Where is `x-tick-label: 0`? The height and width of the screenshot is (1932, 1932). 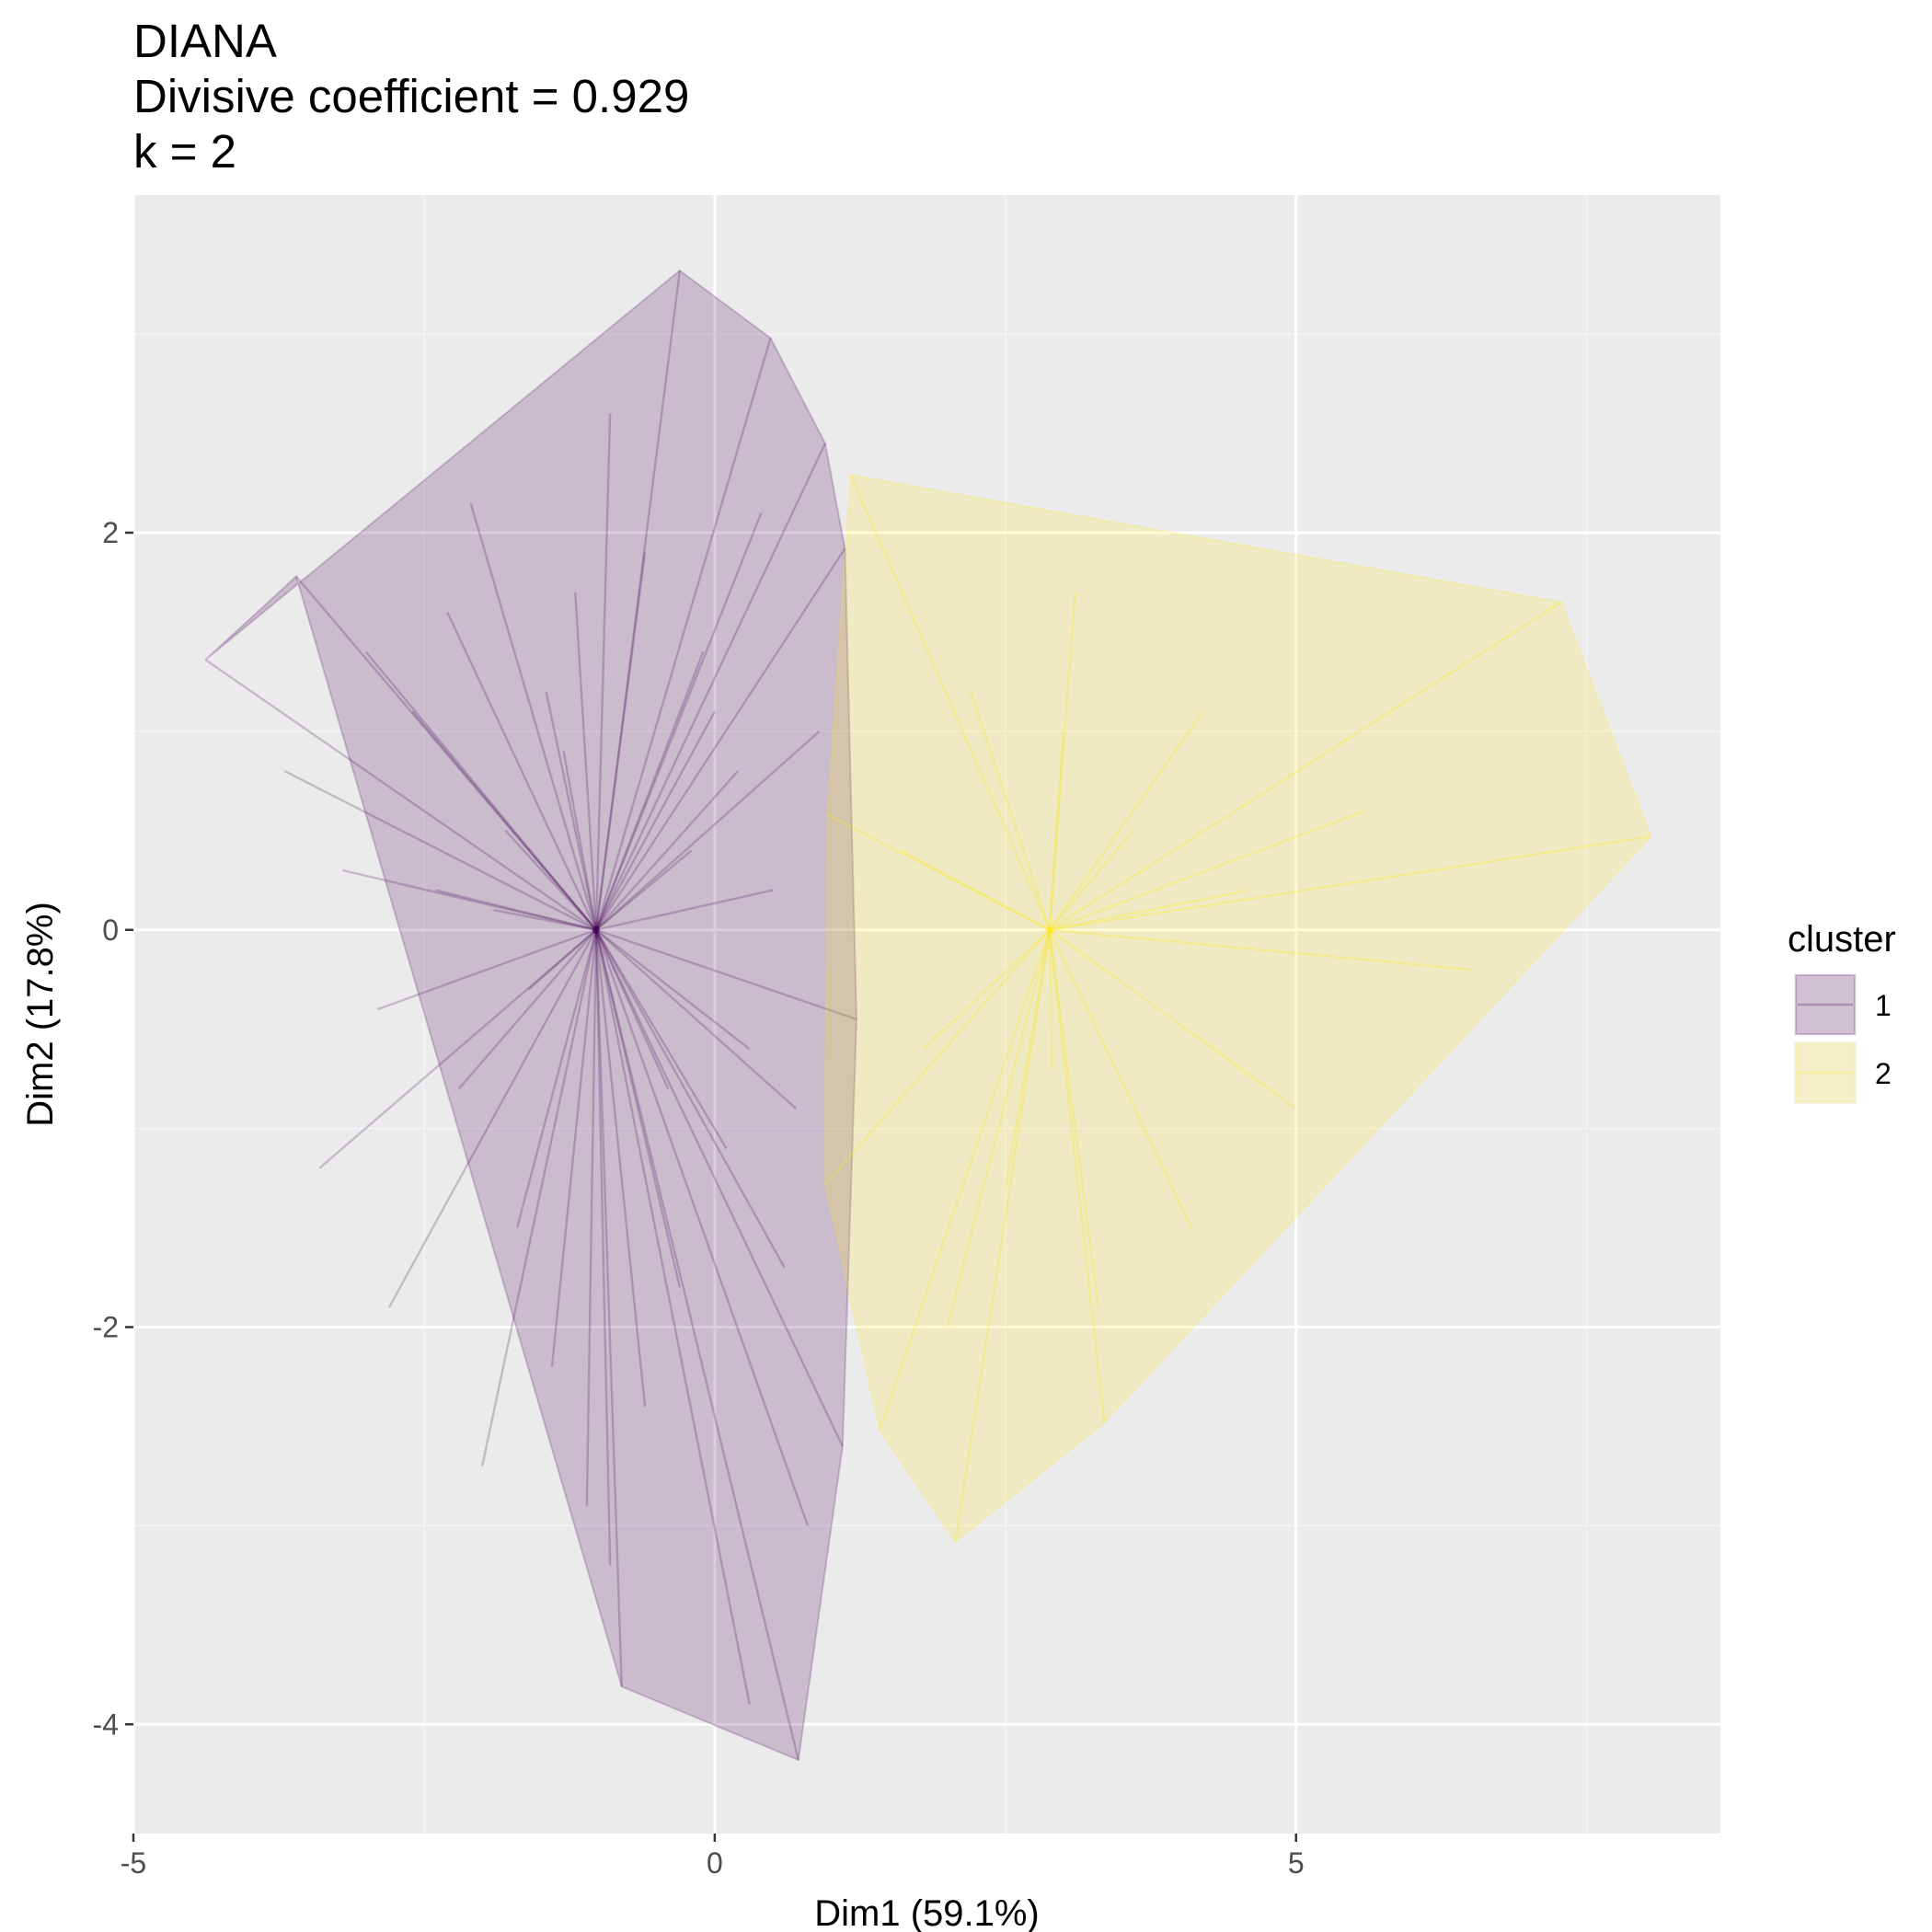
x-tick-label: 0 is located at coordinates (715, 1863).